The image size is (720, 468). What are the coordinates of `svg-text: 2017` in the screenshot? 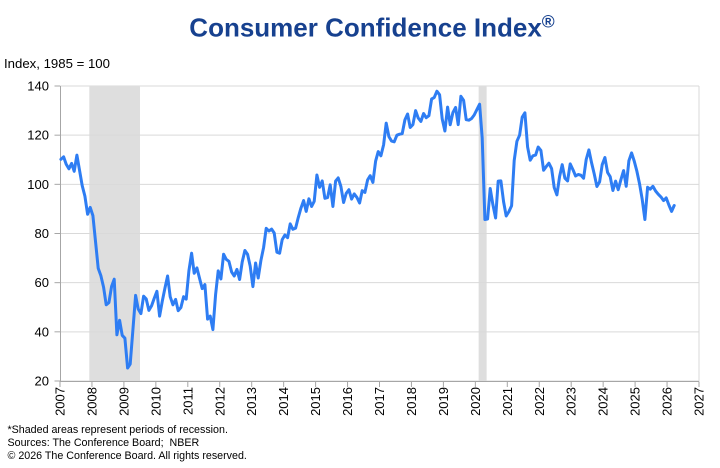 It's located at (379, 401).